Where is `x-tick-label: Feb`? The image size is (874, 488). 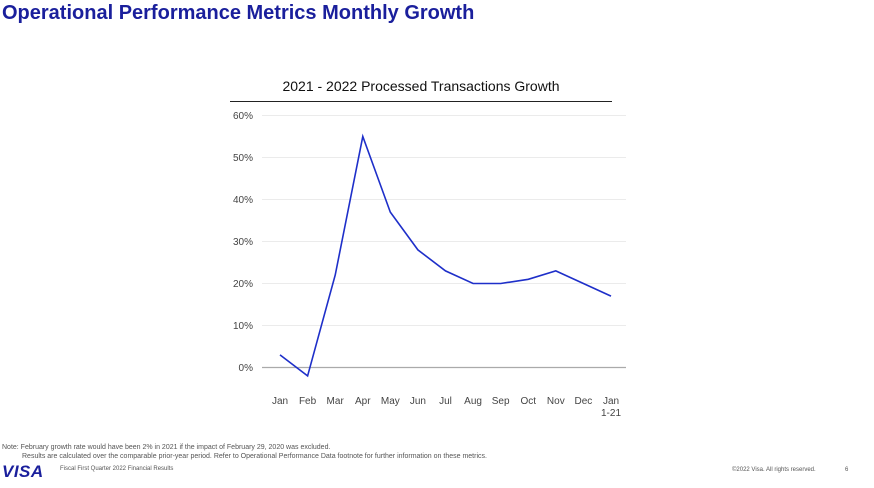 x-tick-label: Feb is located at coordinates (308, 401).